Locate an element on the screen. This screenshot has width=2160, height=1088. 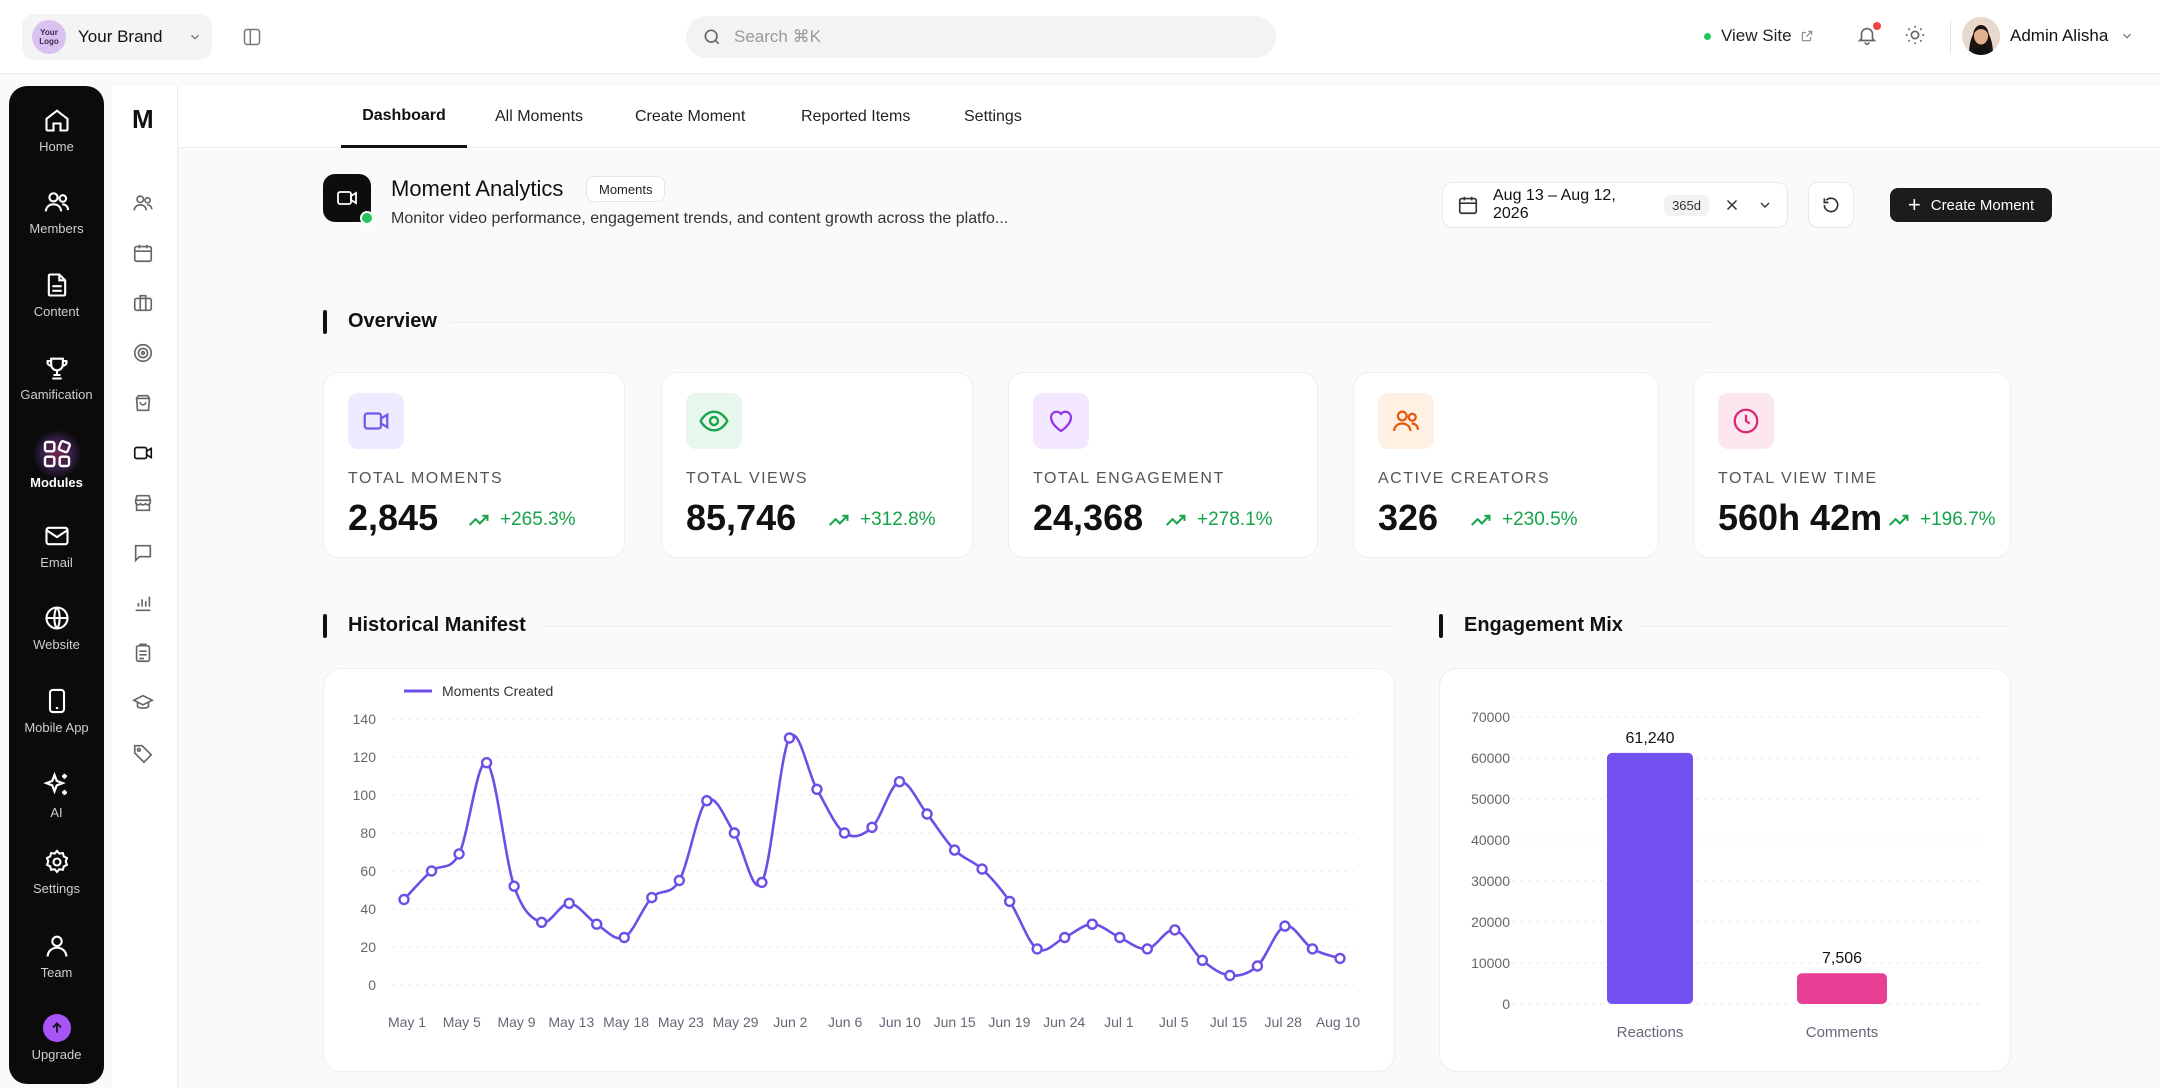
nav-label: Modules is located at coordinates (56, 482).